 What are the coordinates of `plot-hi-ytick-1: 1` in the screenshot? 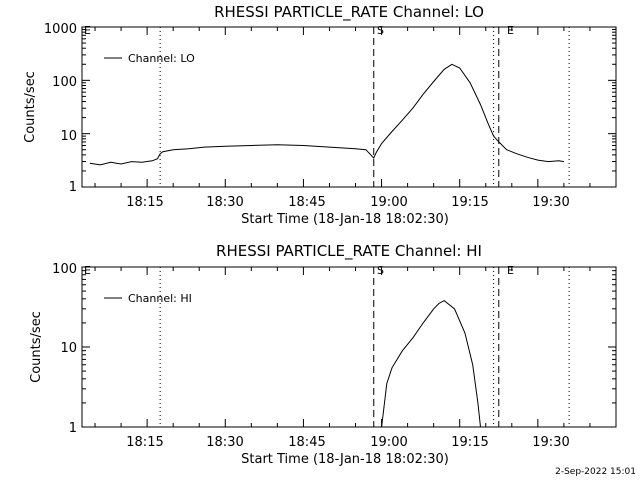 It's located at (73, 428).